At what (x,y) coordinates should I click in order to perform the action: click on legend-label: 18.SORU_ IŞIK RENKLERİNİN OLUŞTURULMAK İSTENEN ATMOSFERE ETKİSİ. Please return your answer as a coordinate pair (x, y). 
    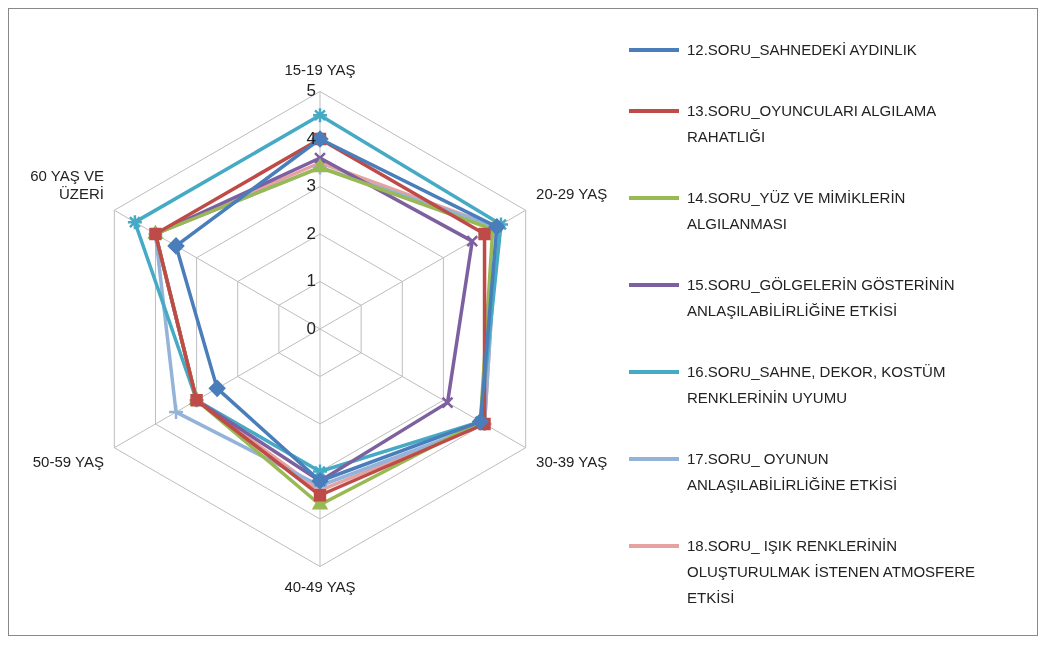
    Looking at the image, I should click on (832, 572).